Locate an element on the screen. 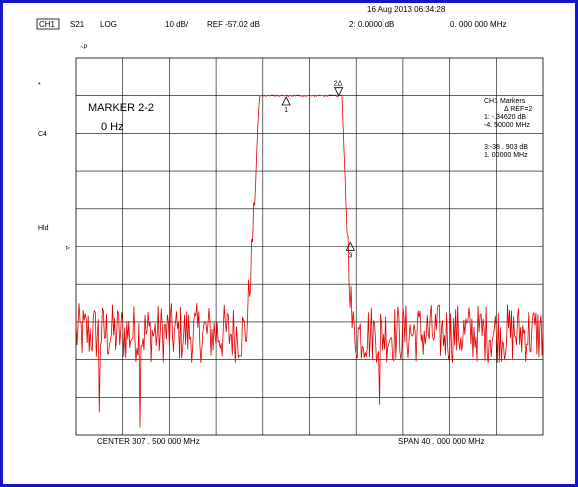 Image resolution: width=578 pixels, height=487 pixels. marker-2-glyph is located at coordinates (339, 92).